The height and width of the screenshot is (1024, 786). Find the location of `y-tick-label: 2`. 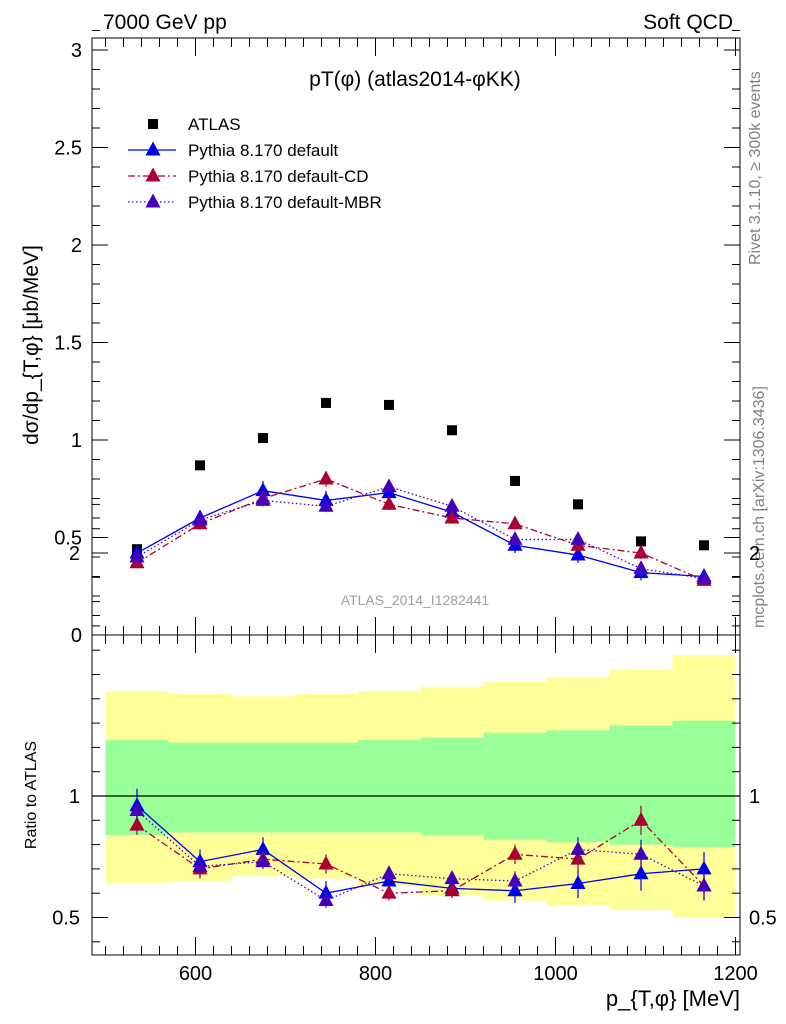

y-tick-label: 2 is located at coordinates (76, 246).